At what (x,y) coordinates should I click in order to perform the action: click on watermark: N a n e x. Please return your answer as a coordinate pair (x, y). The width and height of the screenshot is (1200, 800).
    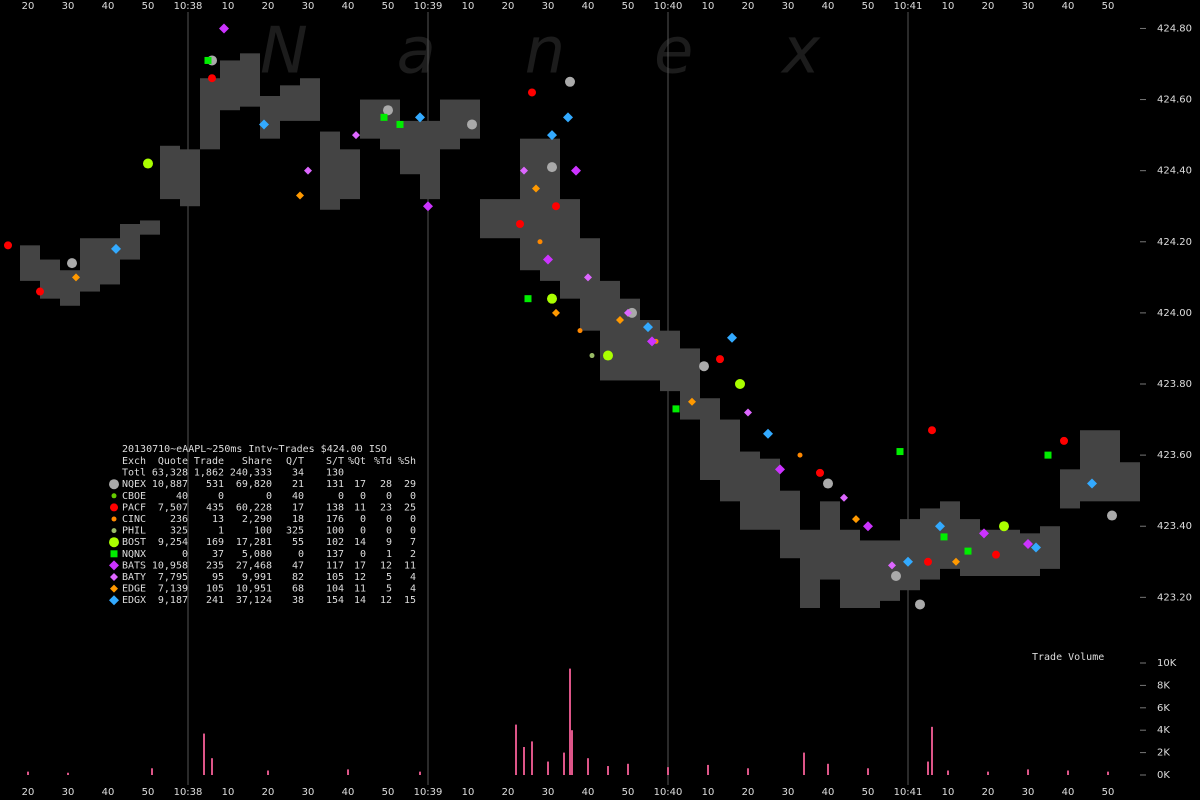
    Looking at the image, I should click on (540, 52).